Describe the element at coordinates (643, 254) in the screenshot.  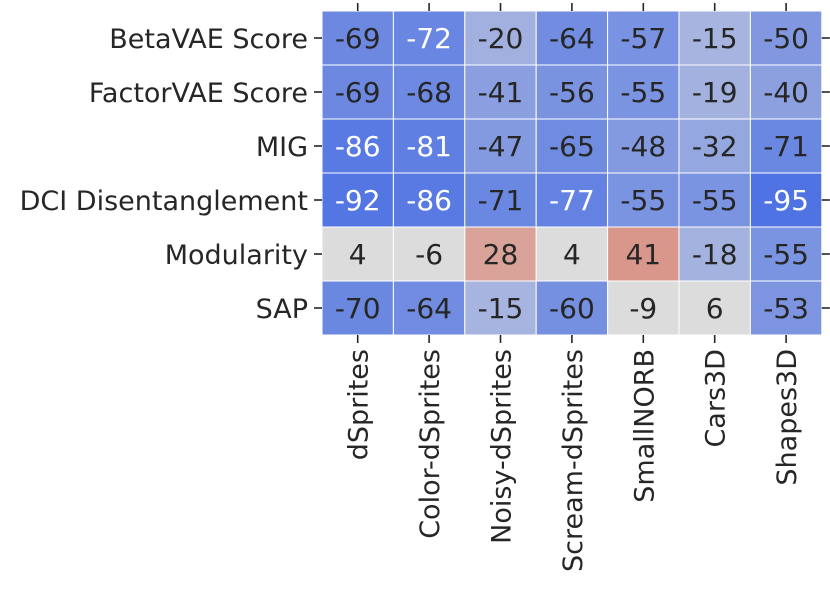
I see `cell-value-label: 41` at that location.